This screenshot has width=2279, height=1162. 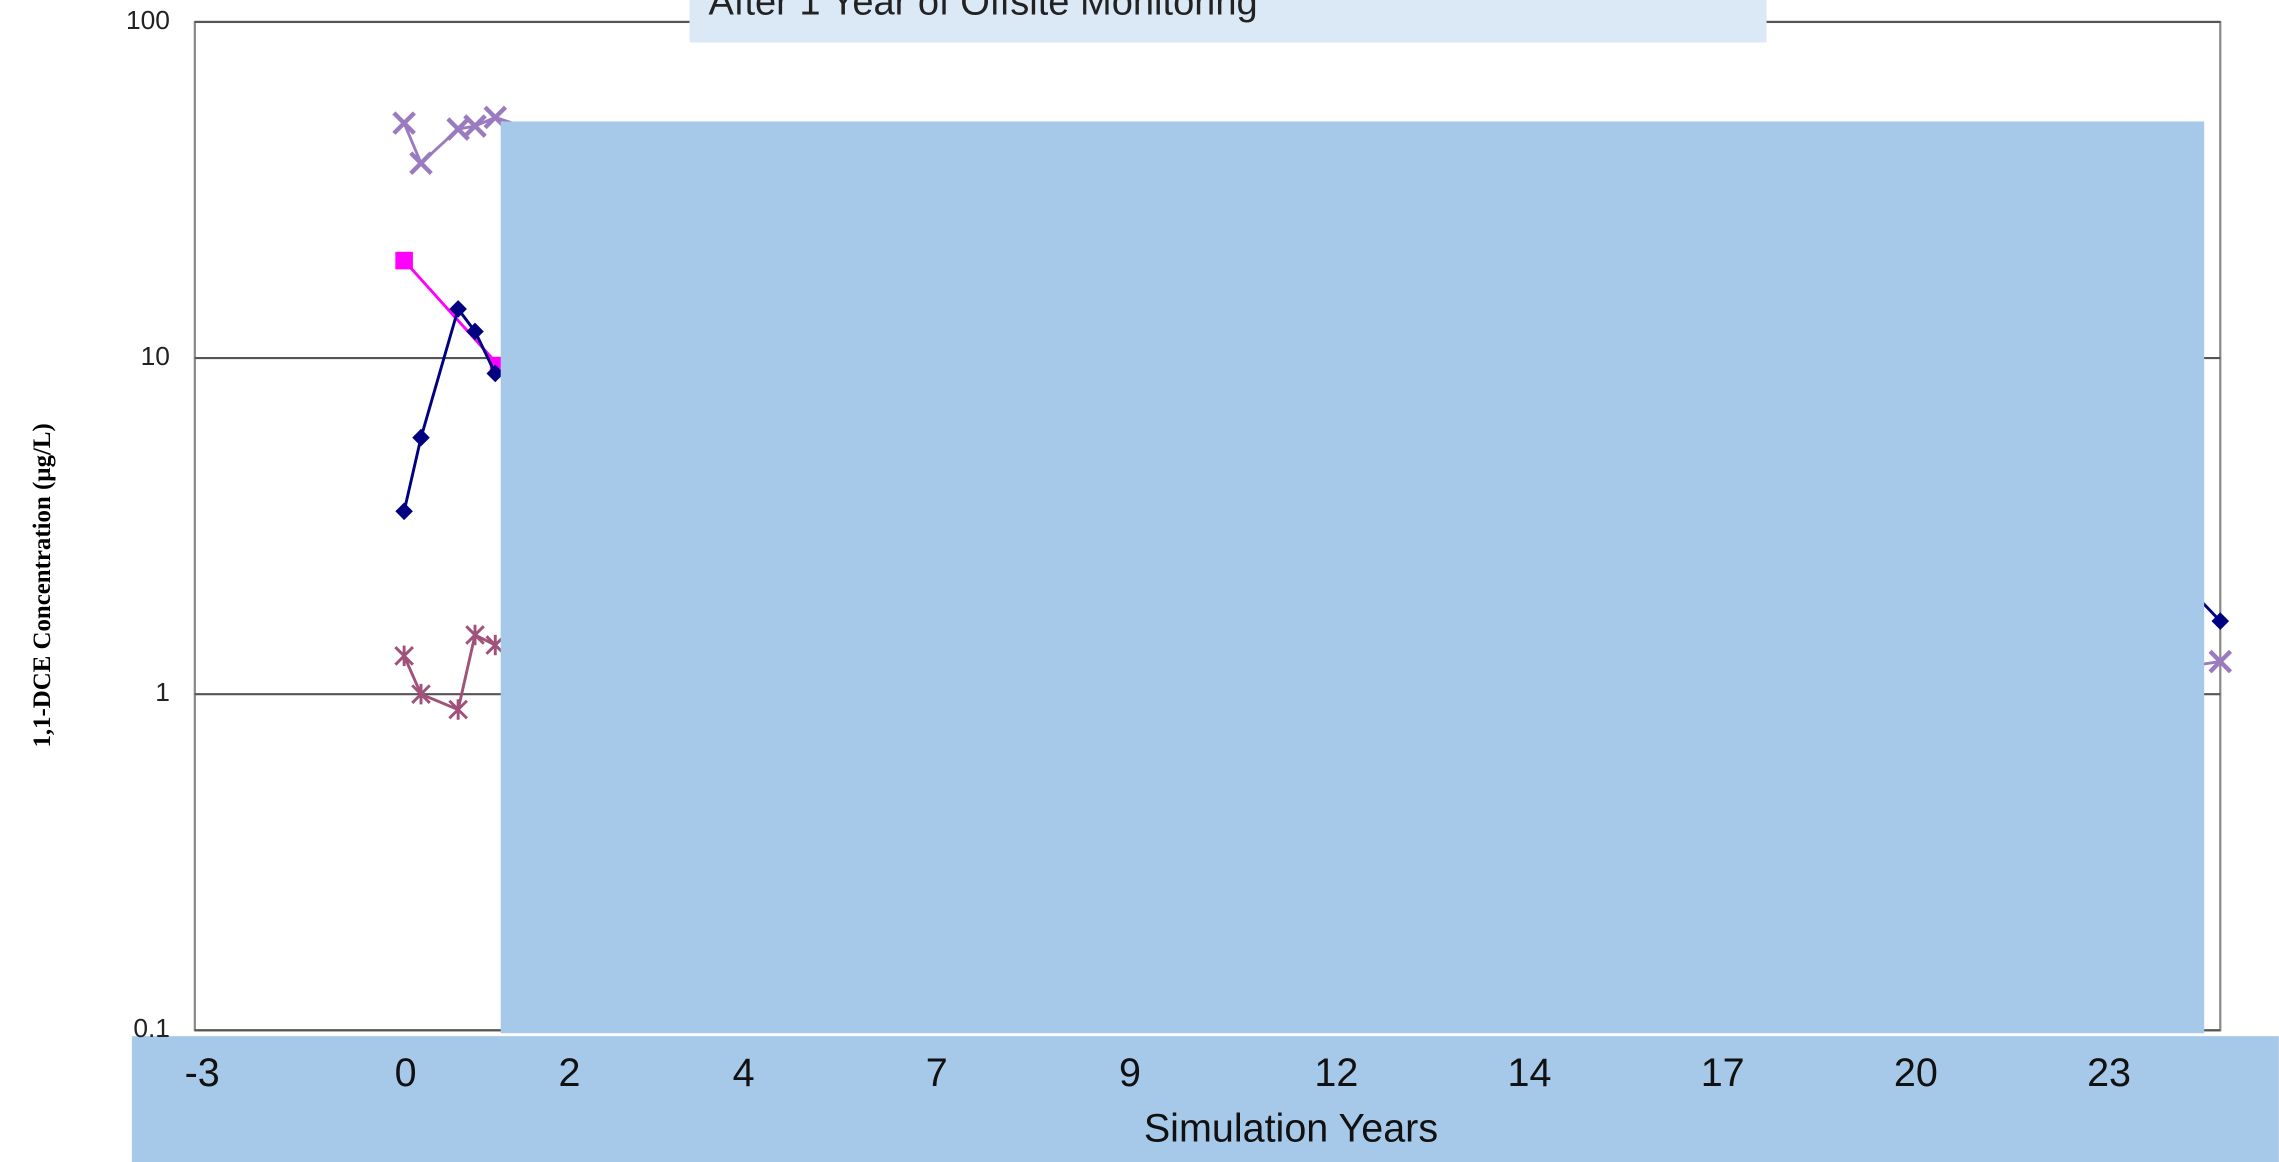 I want to click on x-tick-label: 2, so click(x=569, y=1073).